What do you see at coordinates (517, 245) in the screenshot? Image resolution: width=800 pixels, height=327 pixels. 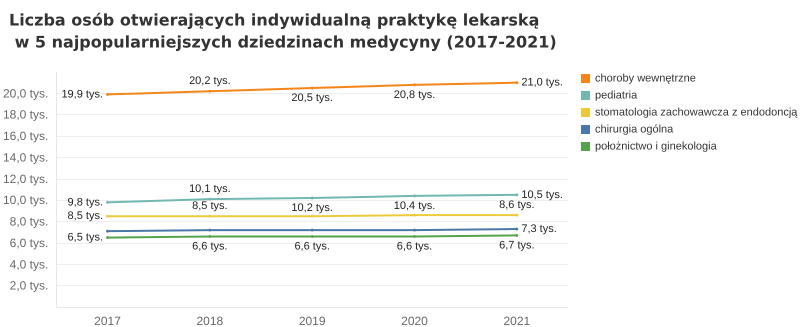 I see `data-label: 6,7 tys.` at bounding box center [517, 245].